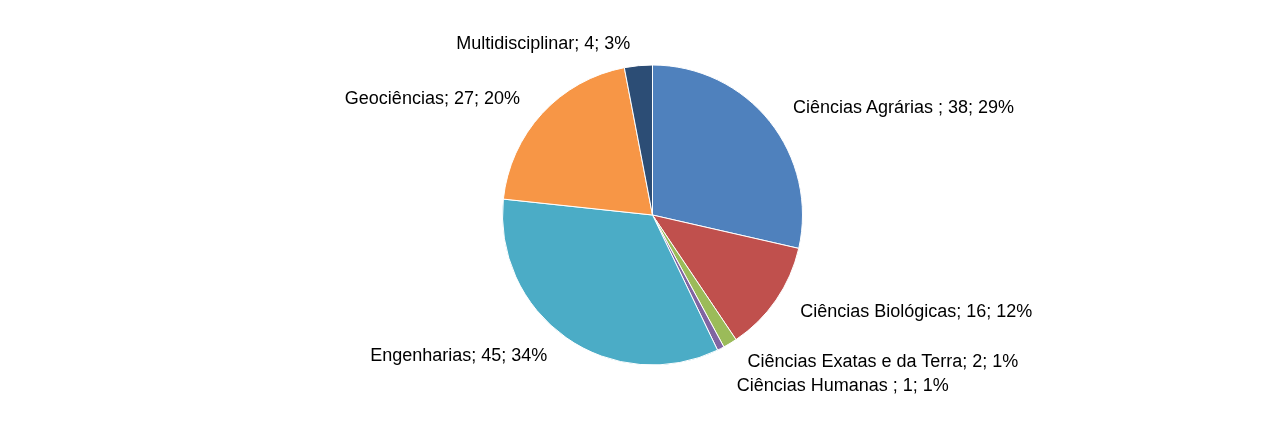  I want to click on slice-label: Geociências; 27; 20%, so click(432, 97).